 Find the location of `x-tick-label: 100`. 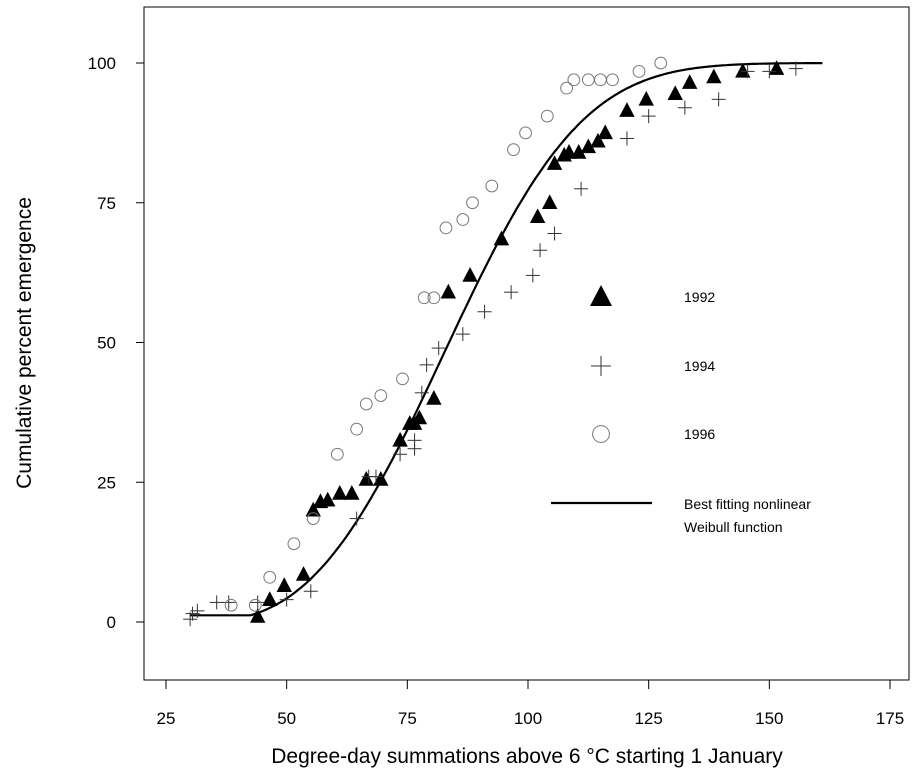

x-tick-label: 100 is located at coordinates (528, 718).